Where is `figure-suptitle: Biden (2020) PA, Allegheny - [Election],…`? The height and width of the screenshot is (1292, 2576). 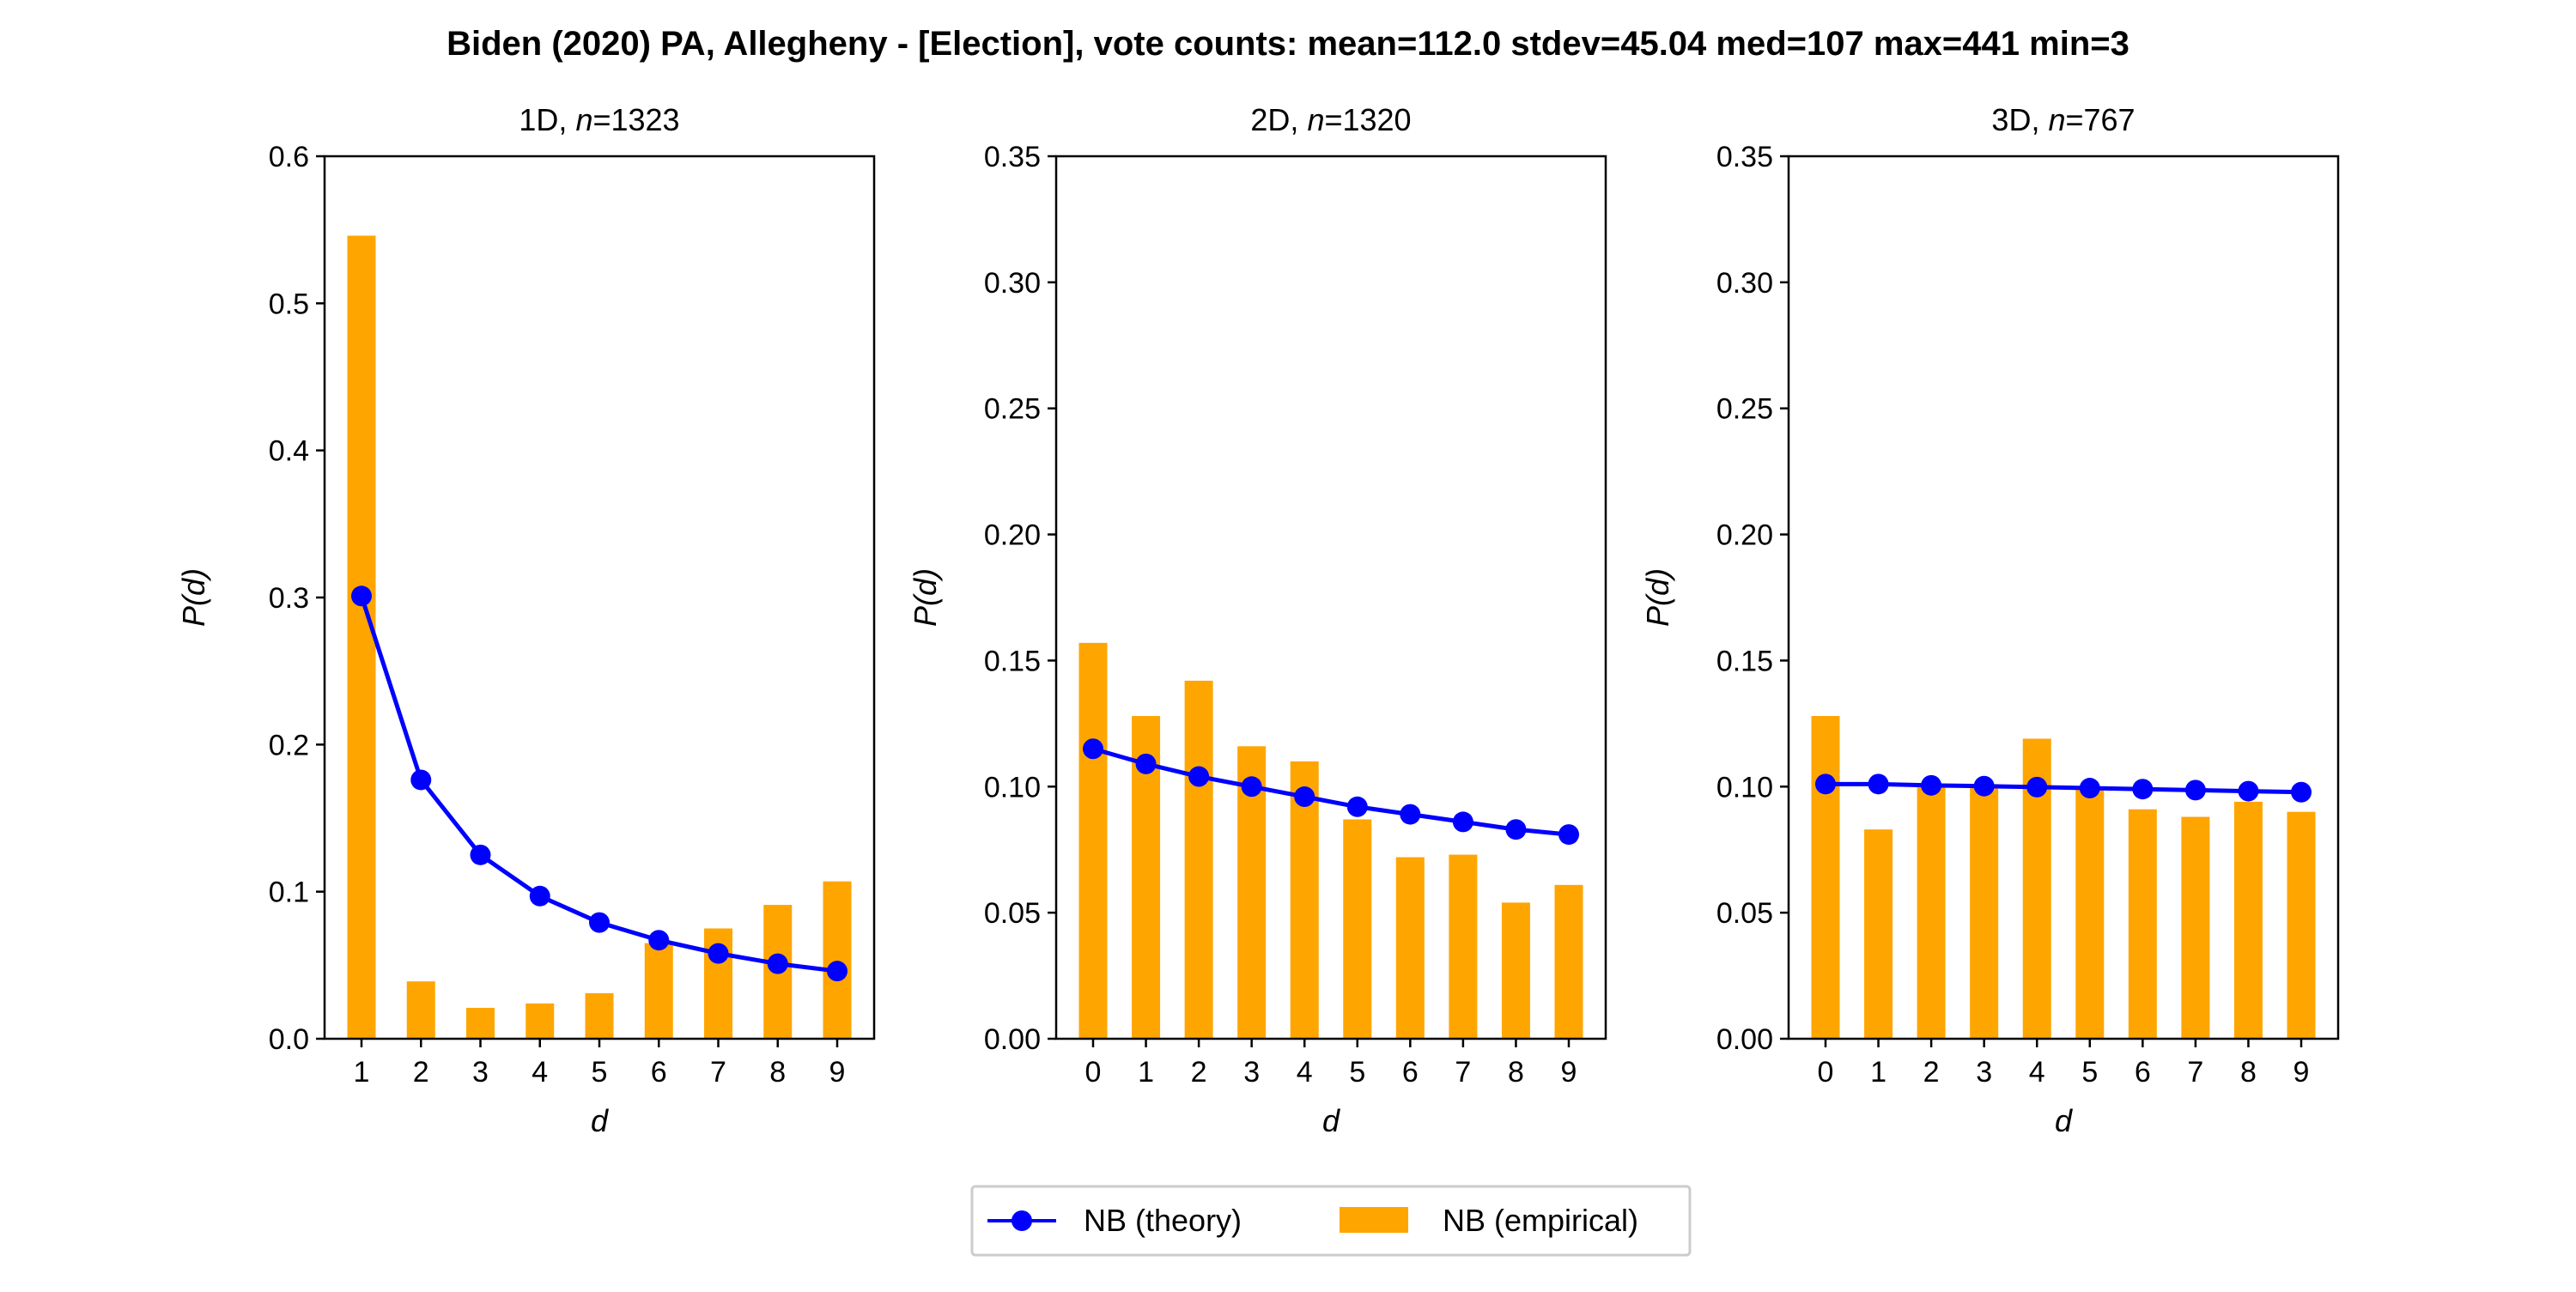 figure-suptitle: Biden (2020) PA, Allegheny - [Election],… is located at coordinates (1288, 44).